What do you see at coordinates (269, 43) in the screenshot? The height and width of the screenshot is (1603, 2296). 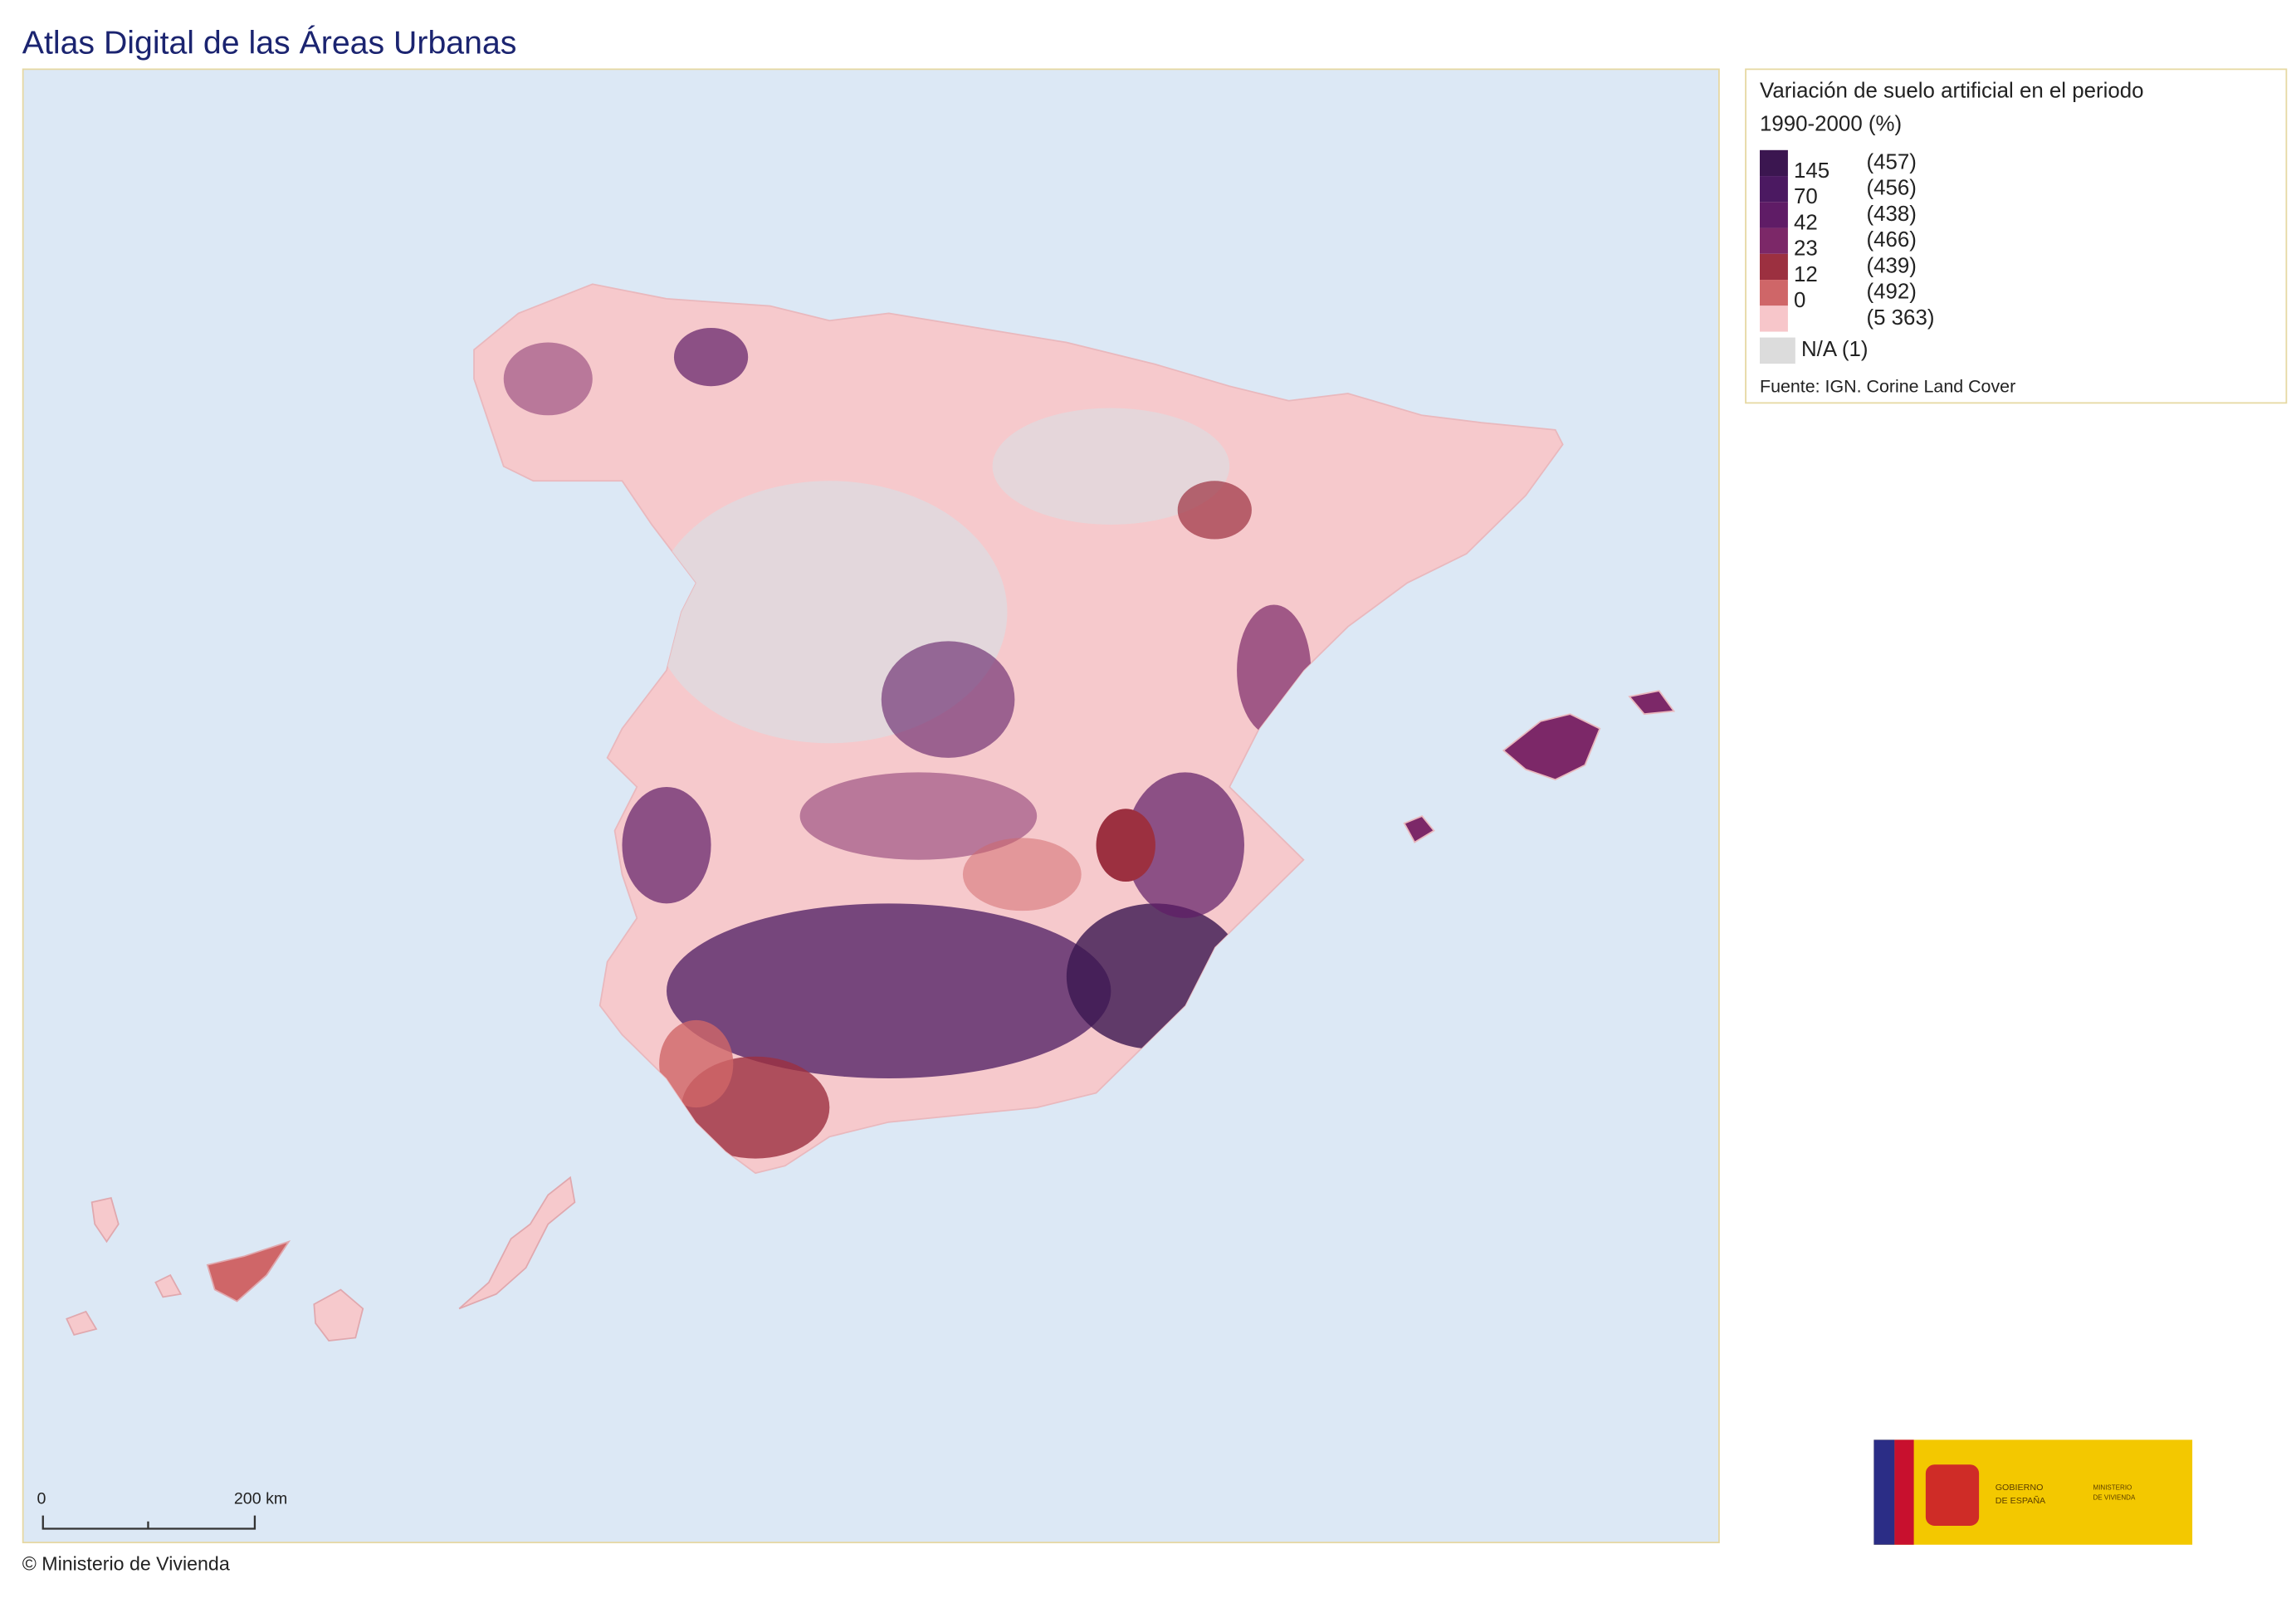 I see `page-title: Atlas Digital de las Áreas Urbanas` at bounding box center [269, 43].